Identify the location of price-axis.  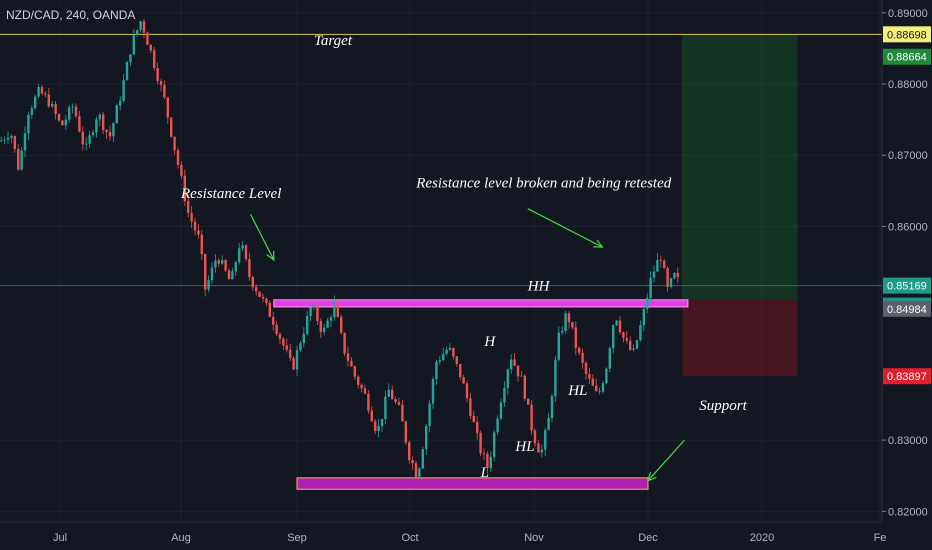
(907, 275).